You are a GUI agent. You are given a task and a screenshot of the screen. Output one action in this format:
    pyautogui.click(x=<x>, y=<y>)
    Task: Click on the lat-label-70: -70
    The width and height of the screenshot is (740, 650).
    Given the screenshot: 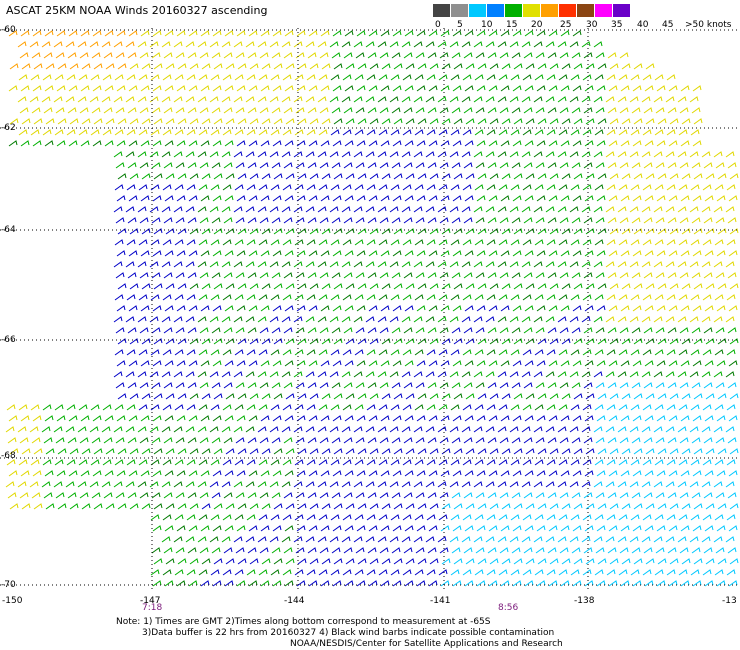 What is the action you would take?
    pyautogui.click(x=8, y=585)
    